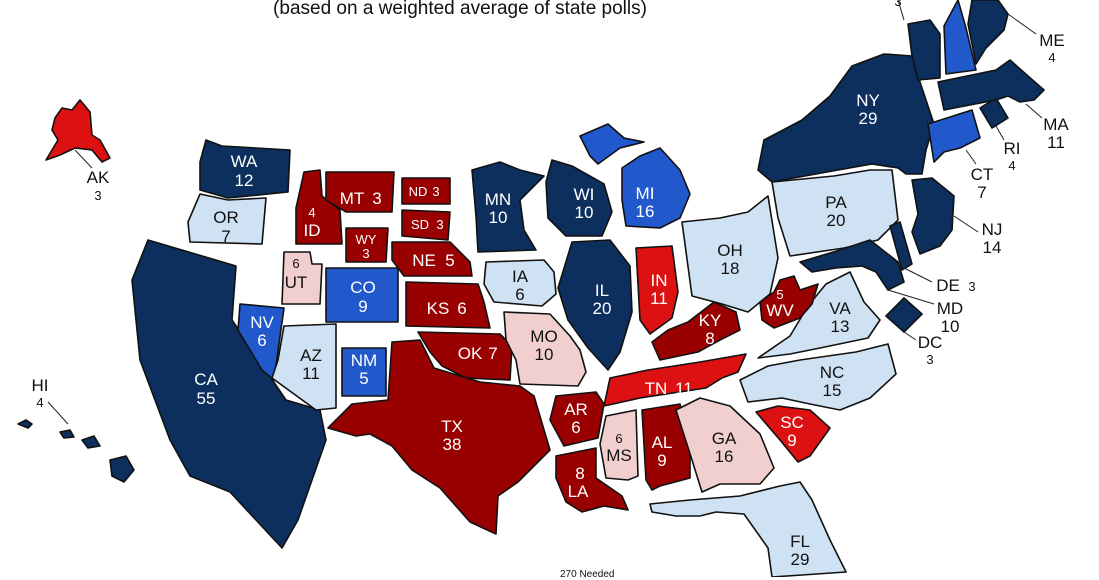 The width and height of the screenshot is (1099, 580). What do you see at coordinates (789, 302) in the screenshot?
I see `state-WV` at bounding box center [789, 302].